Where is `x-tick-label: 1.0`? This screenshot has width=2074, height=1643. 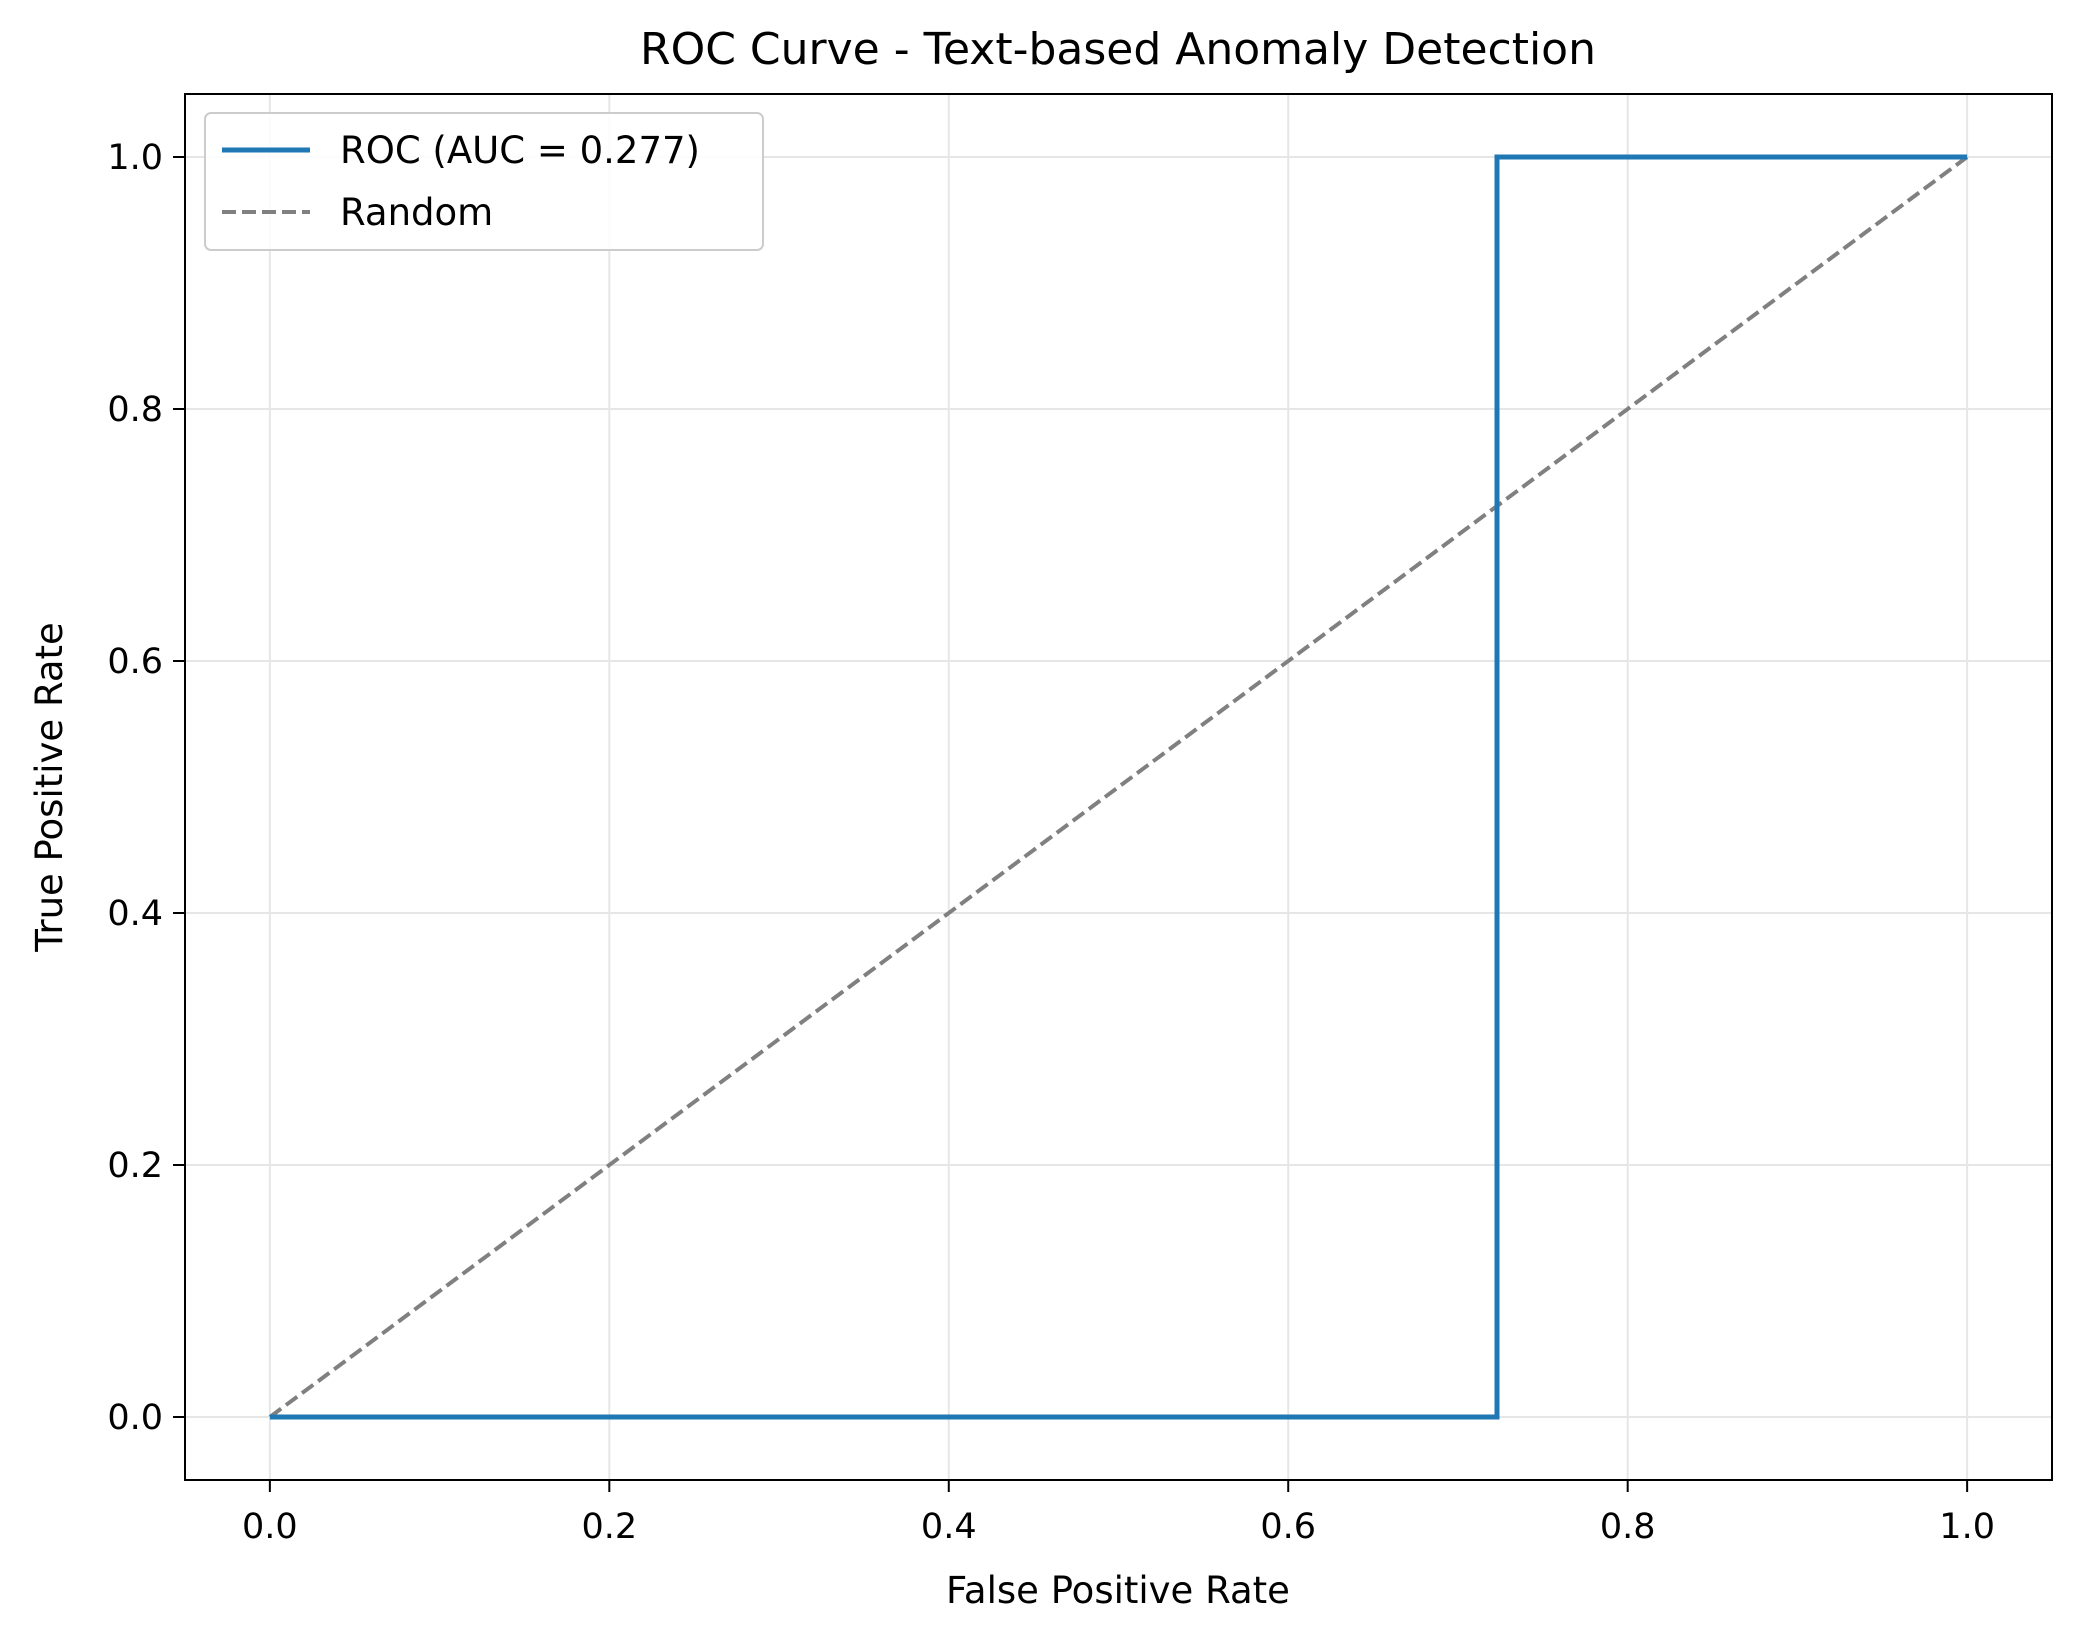 x-tick-label: 1.0 is located at coordinates (1967, 1527).